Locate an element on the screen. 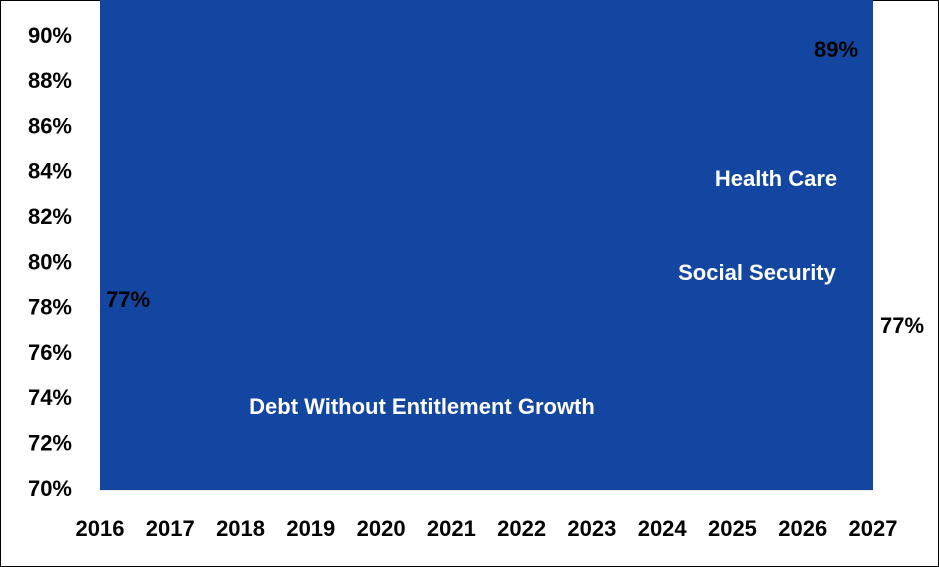 The width and height of the screenshot is (939, 567). x-tick-label: 2027 is located at coordinates (873, 528).